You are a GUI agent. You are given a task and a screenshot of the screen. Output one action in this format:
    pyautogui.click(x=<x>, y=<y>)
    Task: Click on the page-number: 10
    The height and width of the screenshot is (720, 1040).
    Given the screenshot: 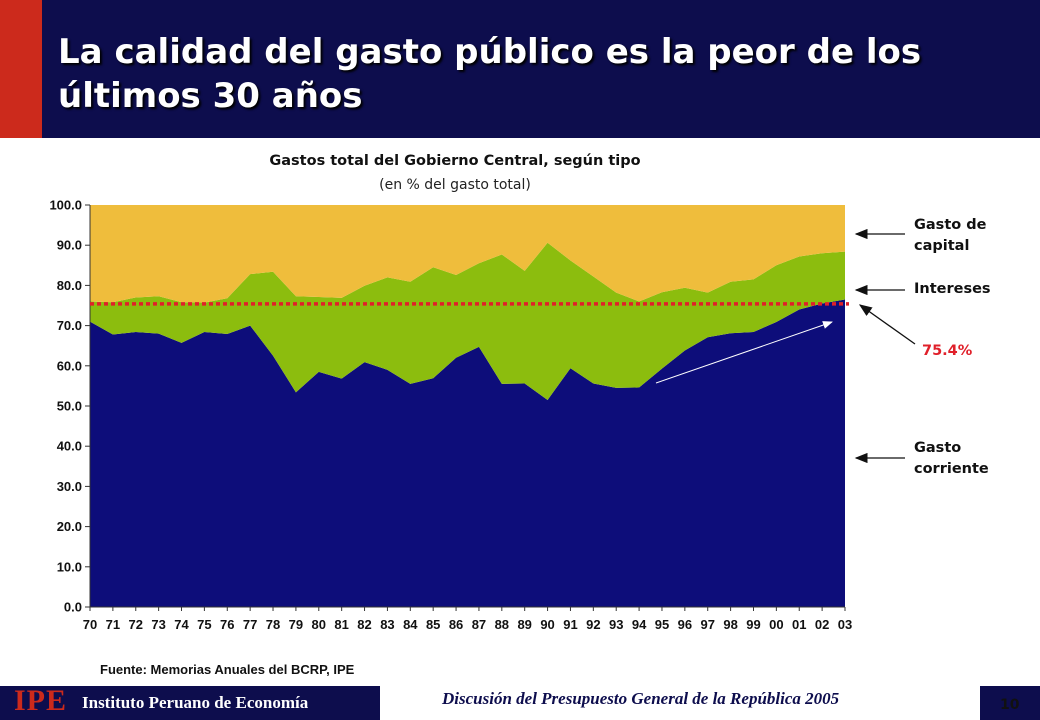 What is the action you would take?
    pyautogui.click(x=1010, y=705)
    